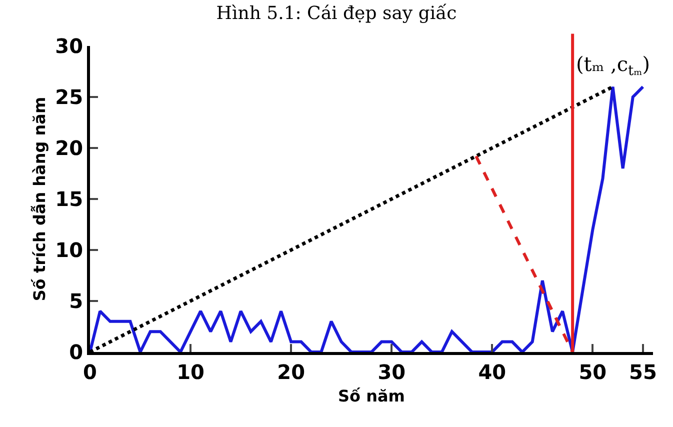 The height and width of the screenshot is (427, 673). What do you see at coordinates (190, 372) in the screenshot?
I see `x-tick-label: 10` at bounding box center [190, 372].